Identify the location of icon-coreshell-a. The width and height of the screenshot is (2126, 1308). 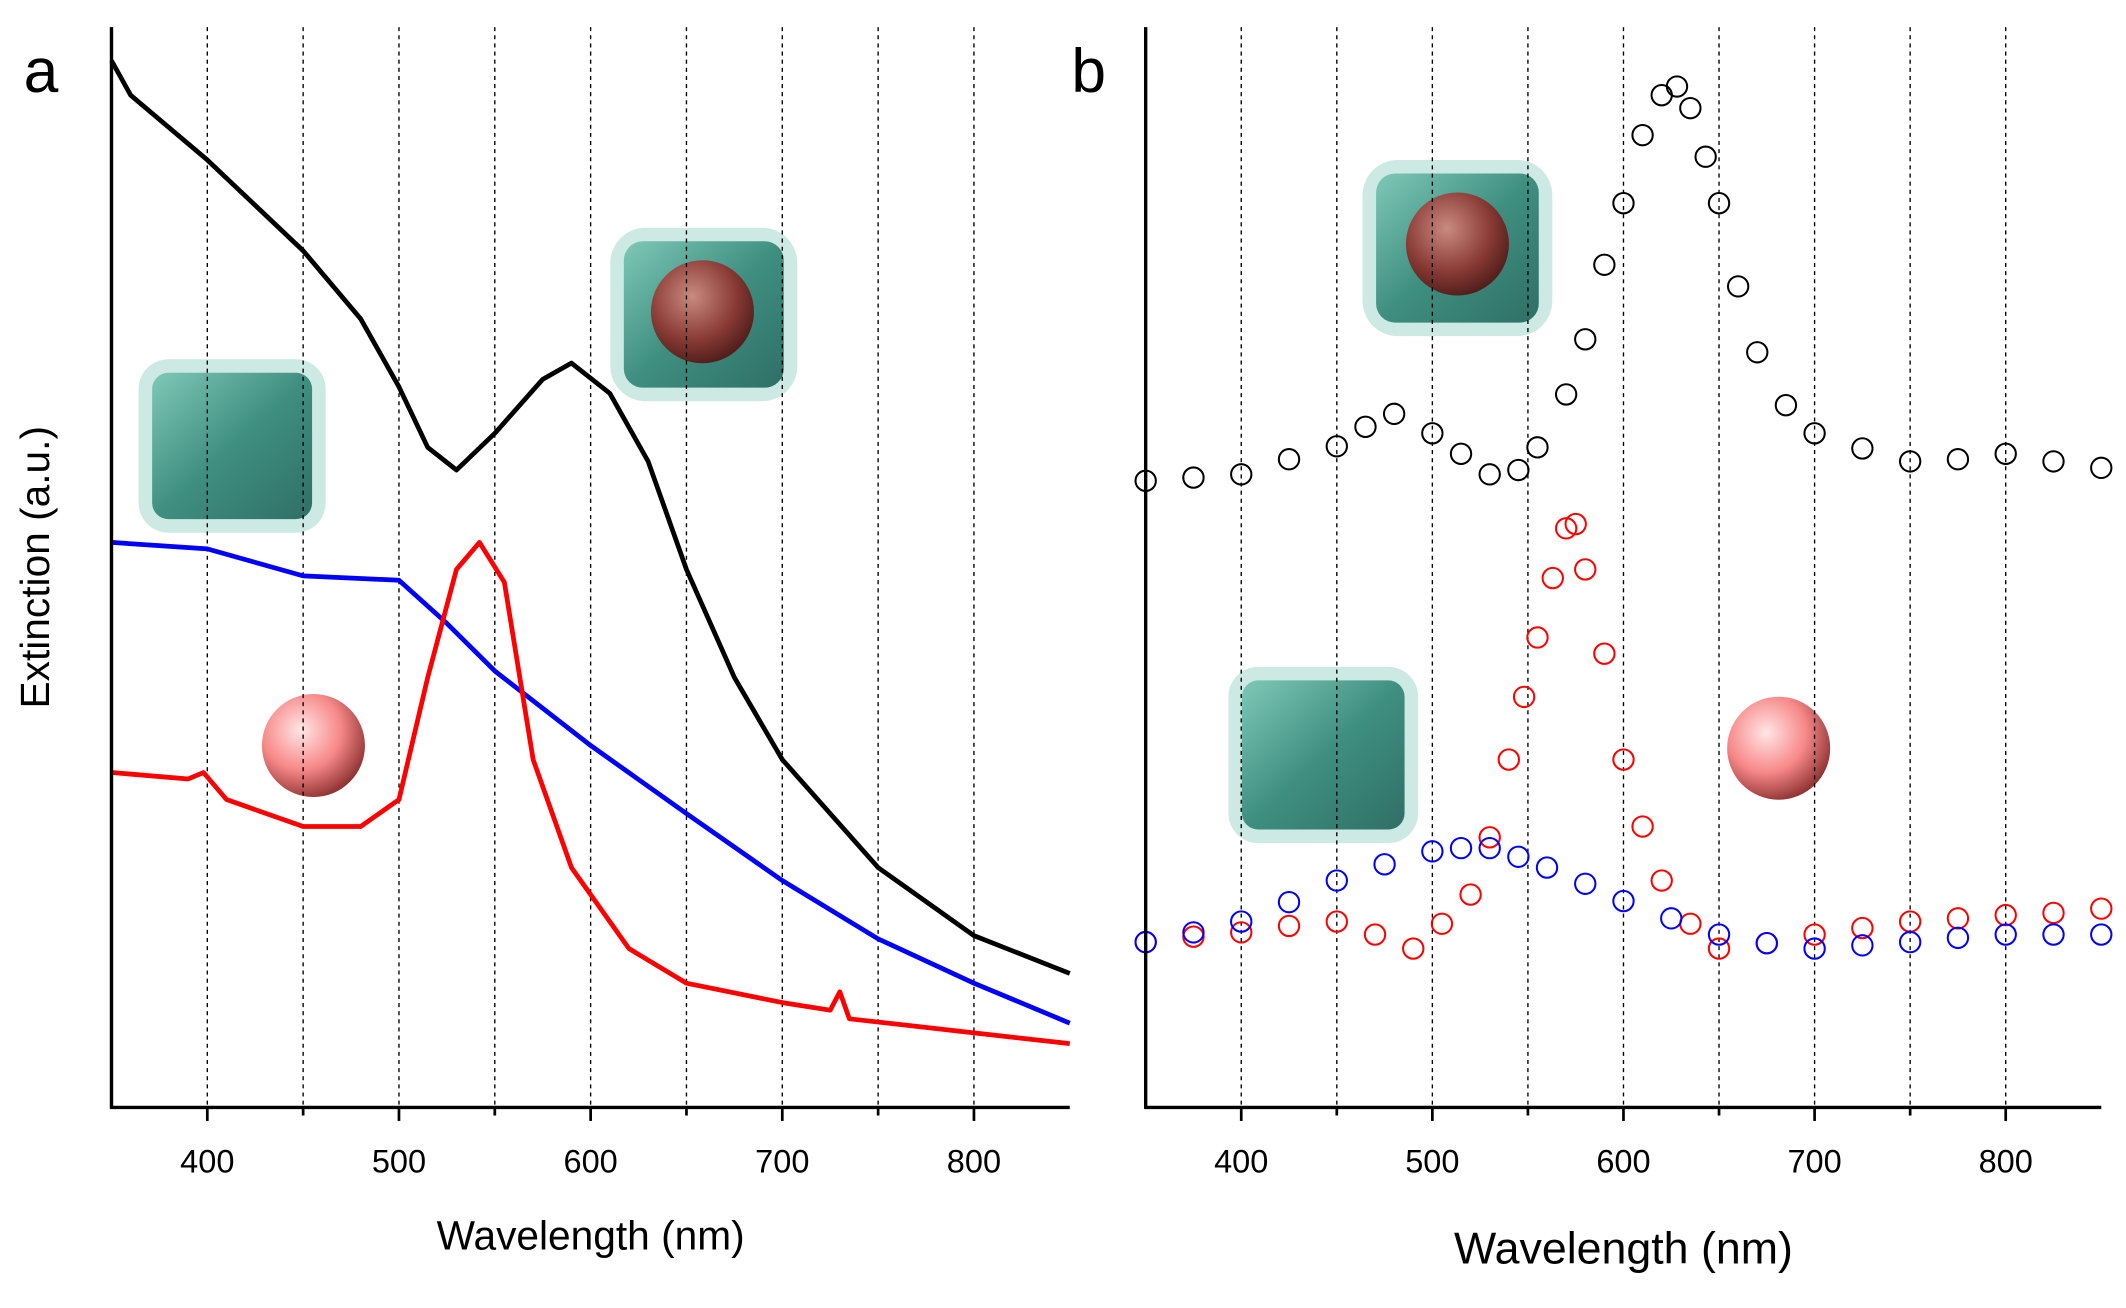
(704, 314).